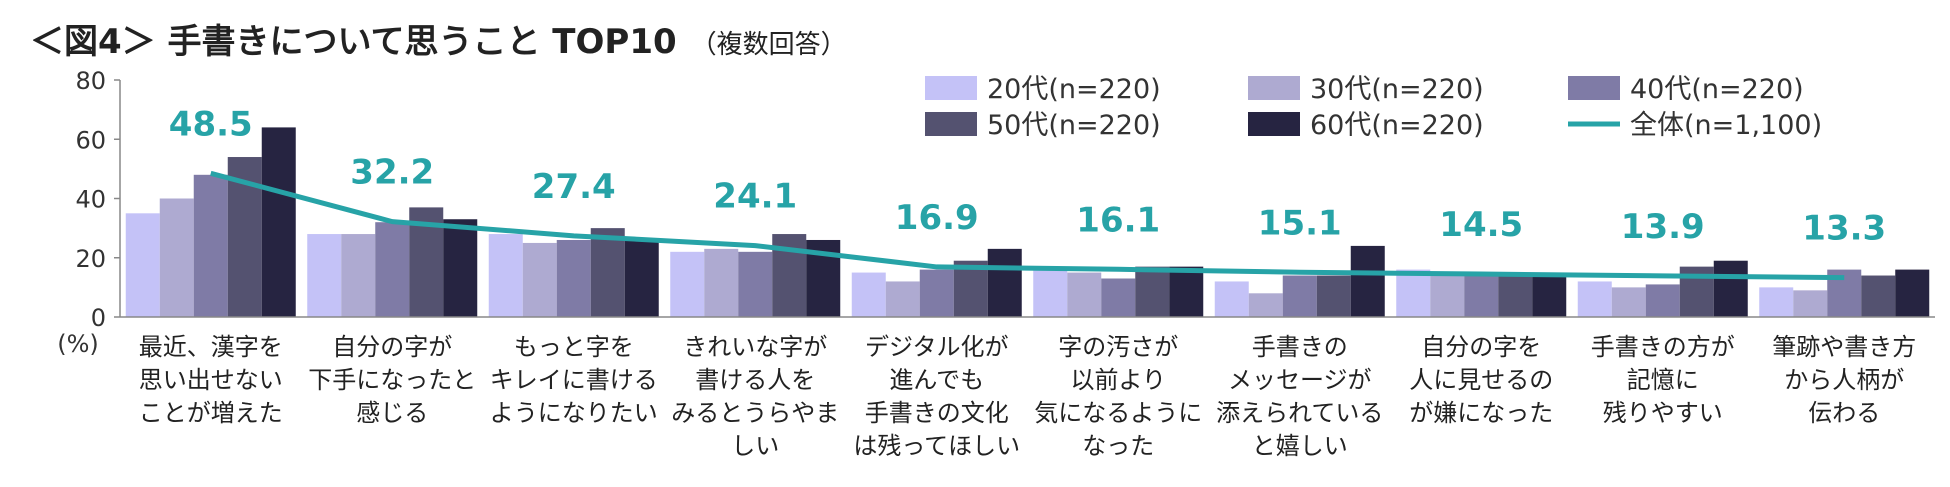 This screenshot has width=1950, height=487. What do you see at coordinates (1300, 380) in the screenshot?
I see `x-category-label: メッセージが` at bounding box center [1300, 380].